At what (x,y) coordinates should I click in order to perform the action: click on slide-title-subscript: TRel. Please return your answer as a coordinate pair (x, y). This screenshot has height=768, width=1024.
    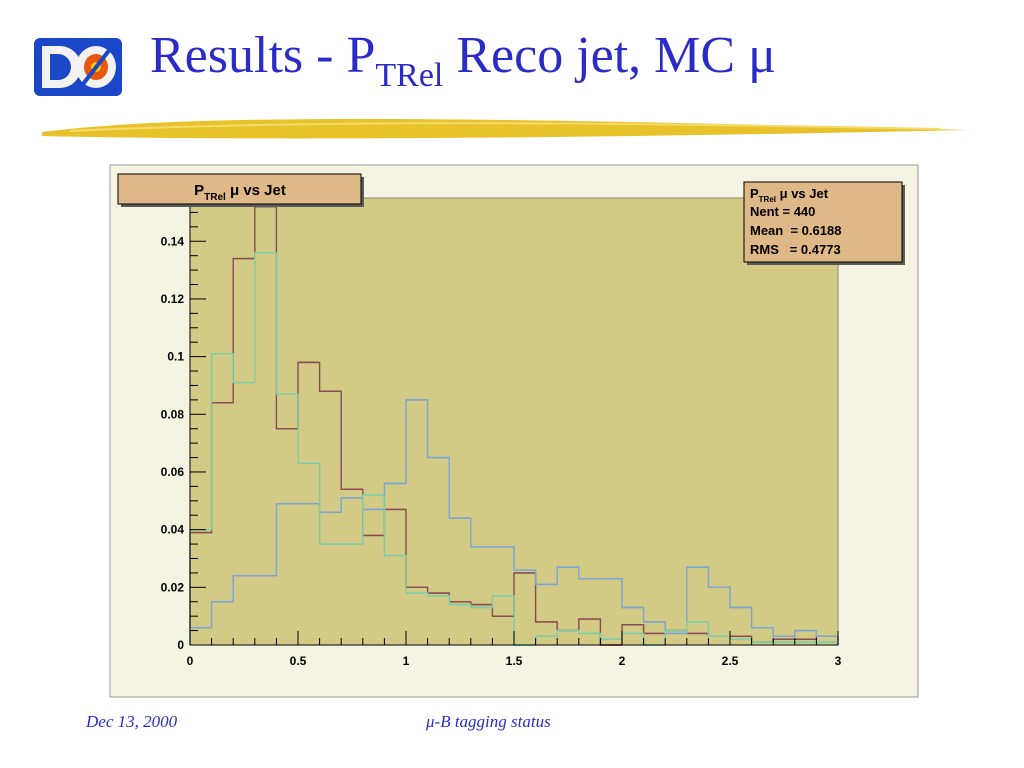
    Looking at the image, I should click on (409, 75).